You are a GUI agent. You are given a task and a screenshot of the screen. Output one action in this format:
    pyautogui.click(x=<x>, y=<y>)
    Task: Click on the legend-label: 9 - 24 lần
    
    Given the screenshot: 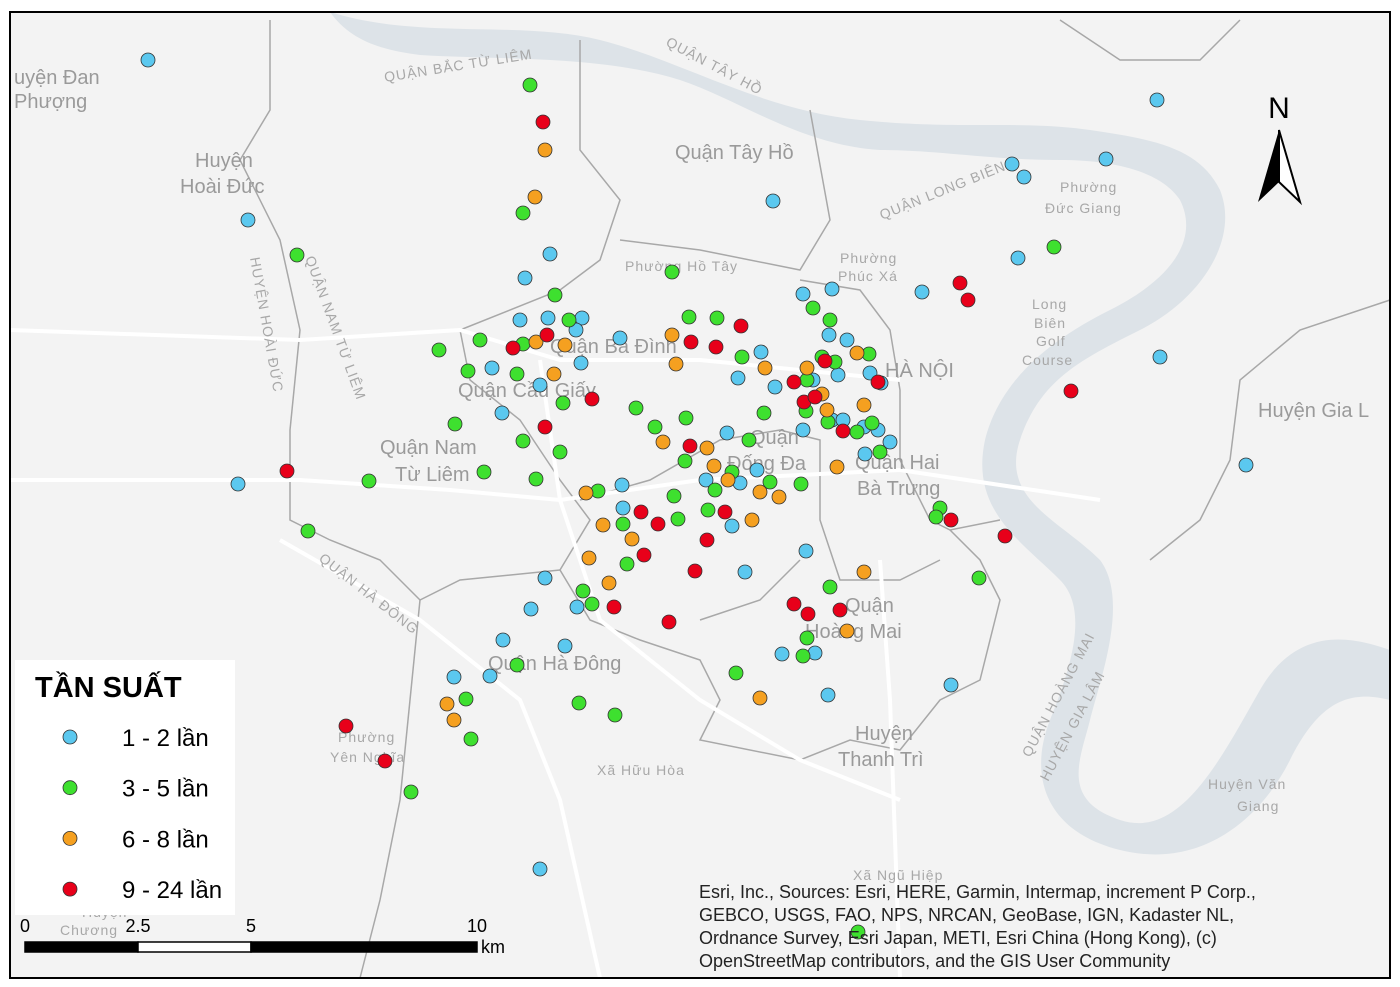 What is the action you would take?
    pyautogui.click(x=172, y=890)
    